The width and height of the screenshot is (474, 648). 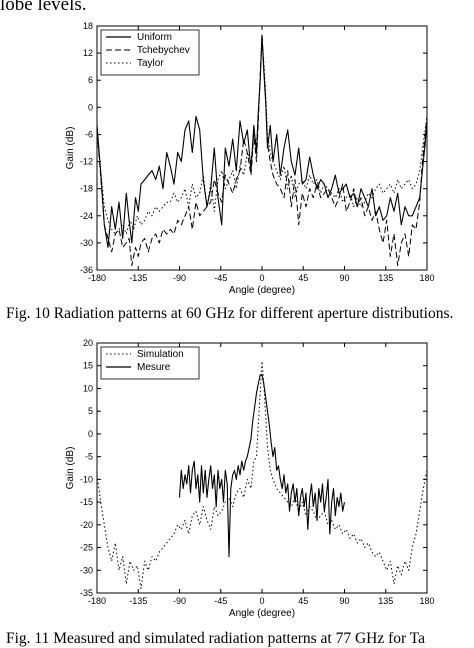 I want to click on y-tick-label: 15, so click(x=88, y=366).